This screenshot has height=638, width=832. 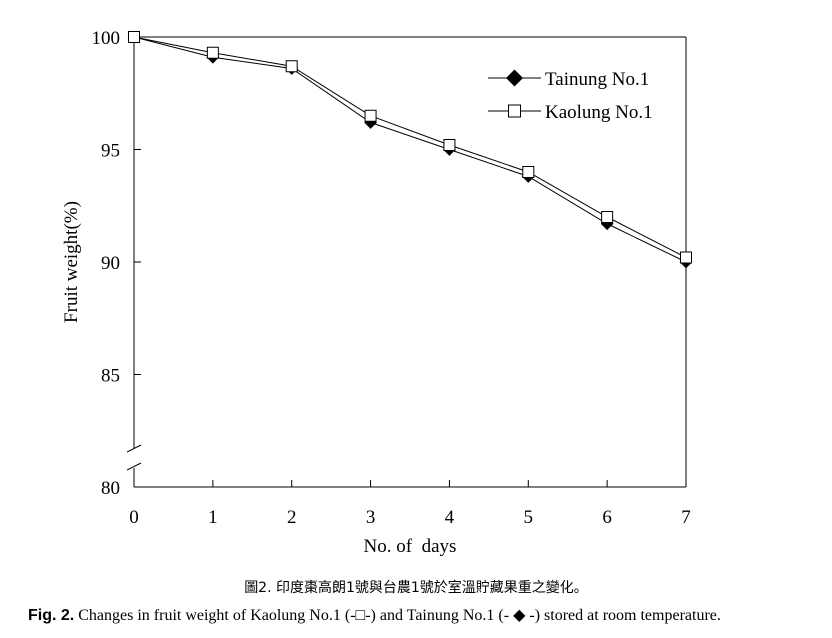 I want to click on x-tick-label: 1, so click(x=213, y=517).